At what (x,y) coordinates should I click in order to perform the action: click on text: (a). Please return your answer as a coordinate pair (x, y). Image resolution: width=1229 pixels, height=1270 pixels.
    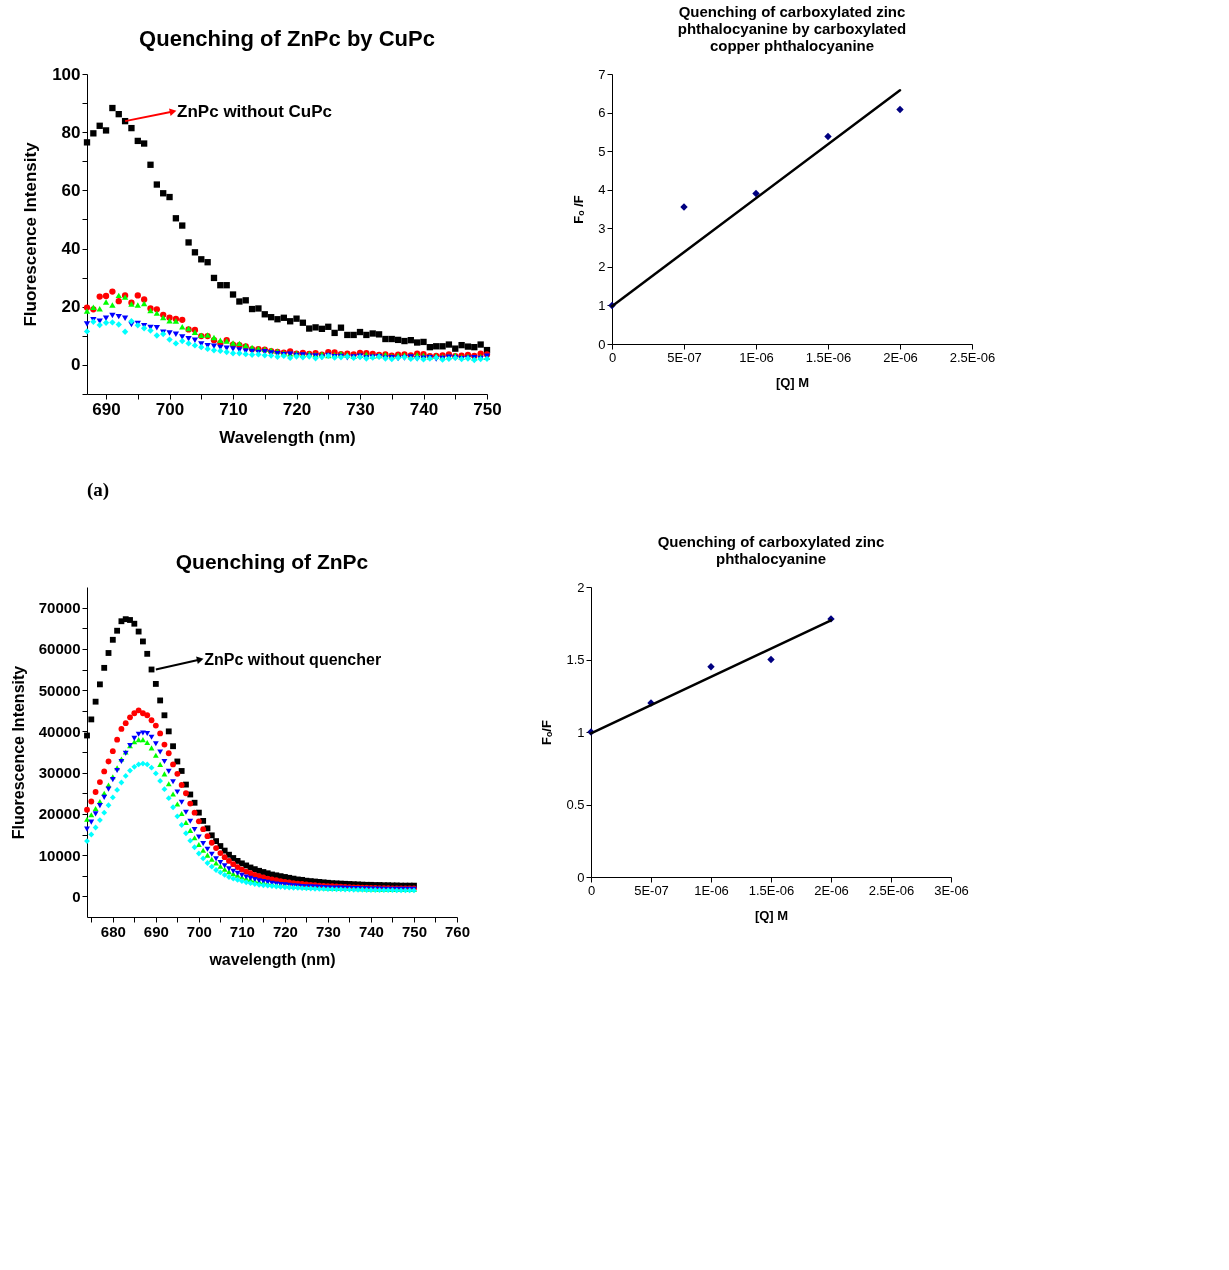
    Looking at the image, I should click on (98, 490).